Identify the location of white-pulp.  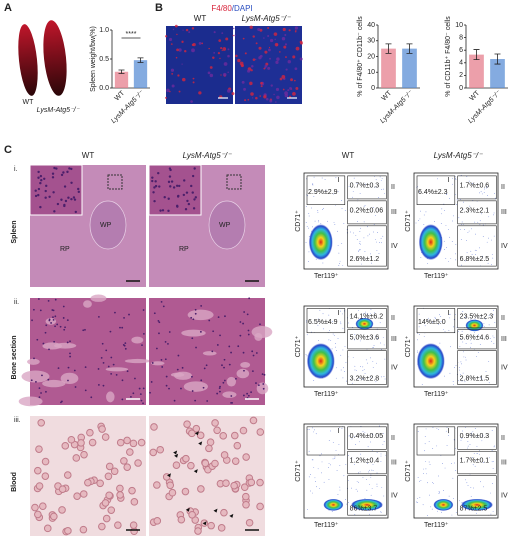
(227, 225).